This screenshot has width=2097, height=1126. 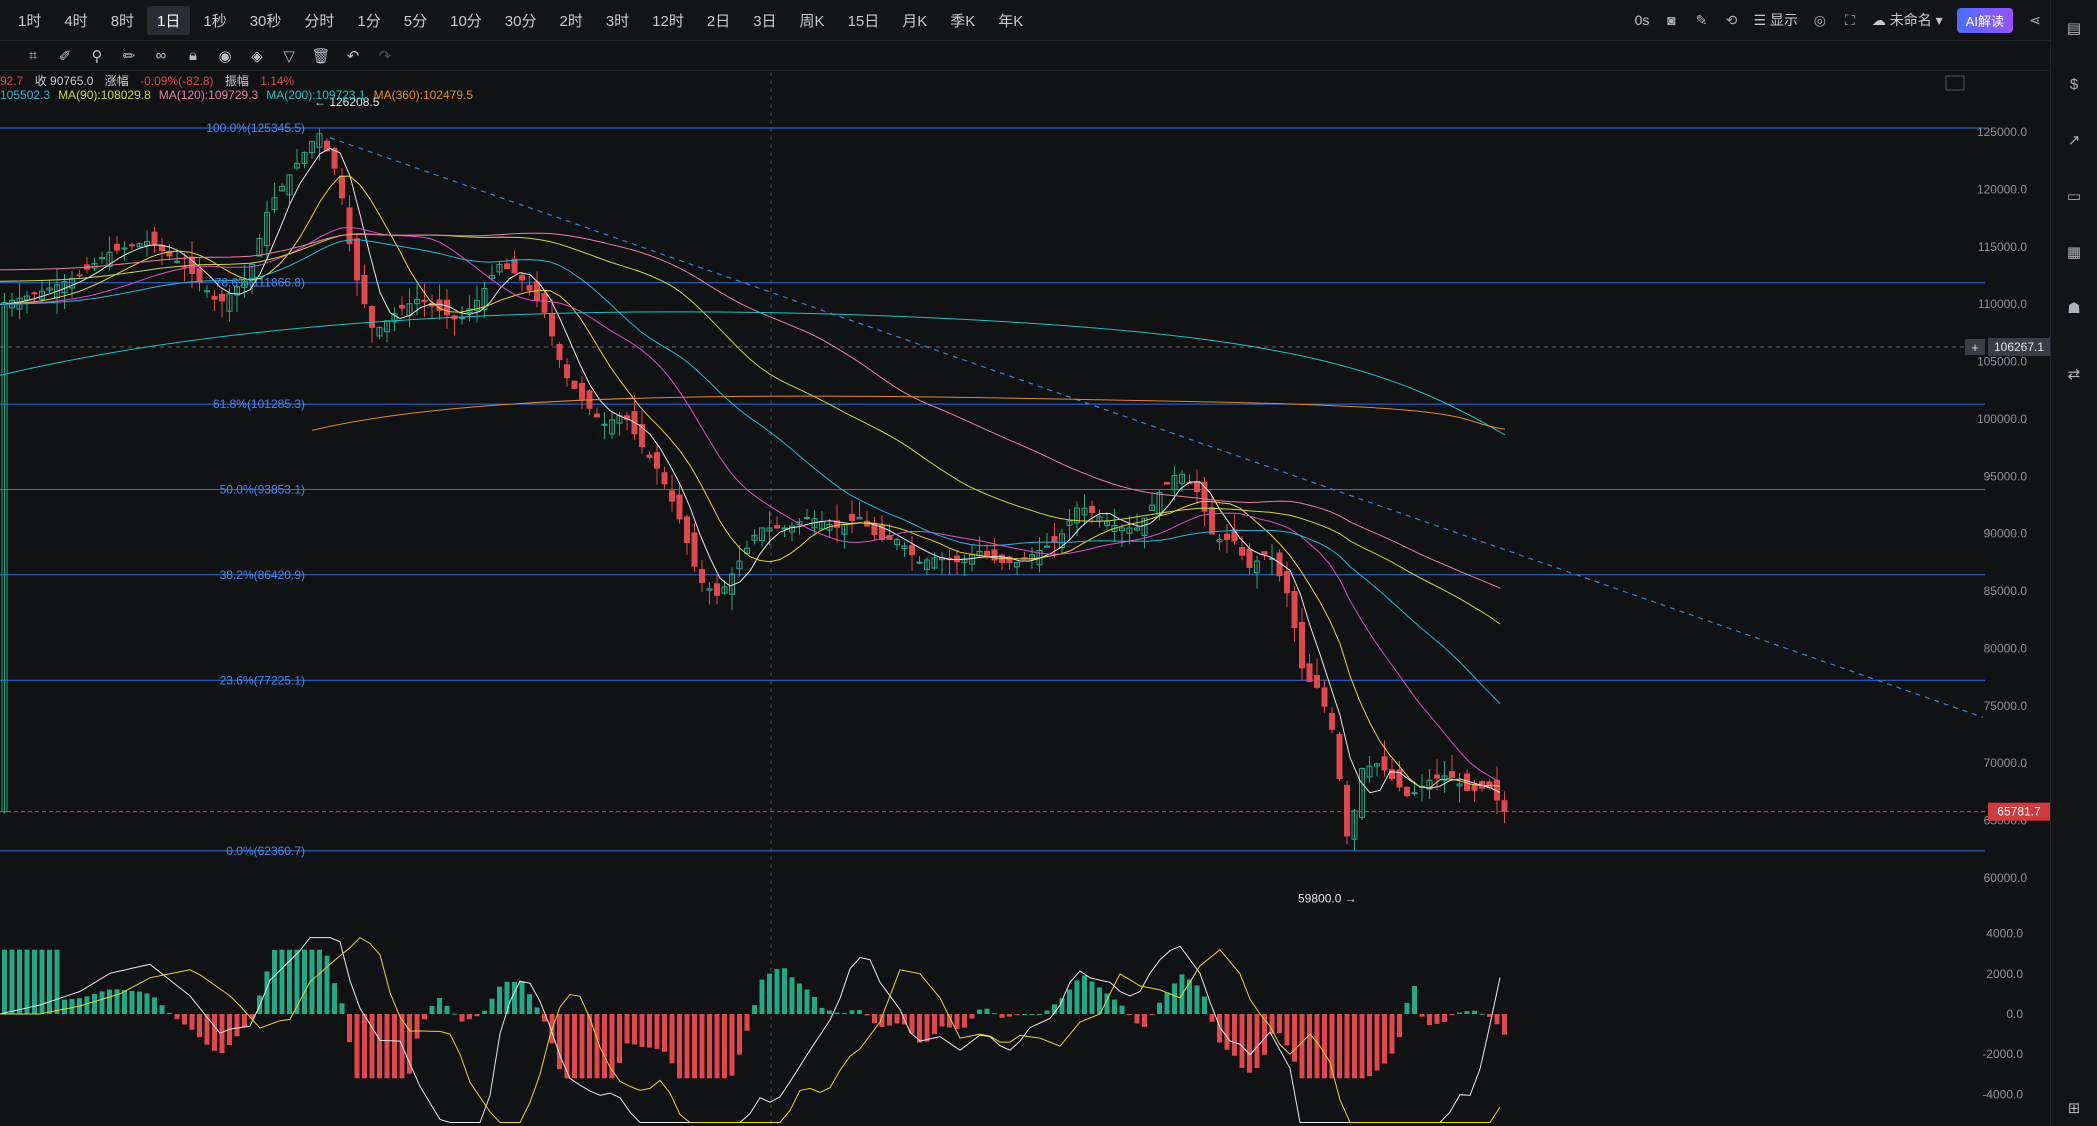 I want to click on display-button: ☰ 显示, so click(x=1775, y=20).